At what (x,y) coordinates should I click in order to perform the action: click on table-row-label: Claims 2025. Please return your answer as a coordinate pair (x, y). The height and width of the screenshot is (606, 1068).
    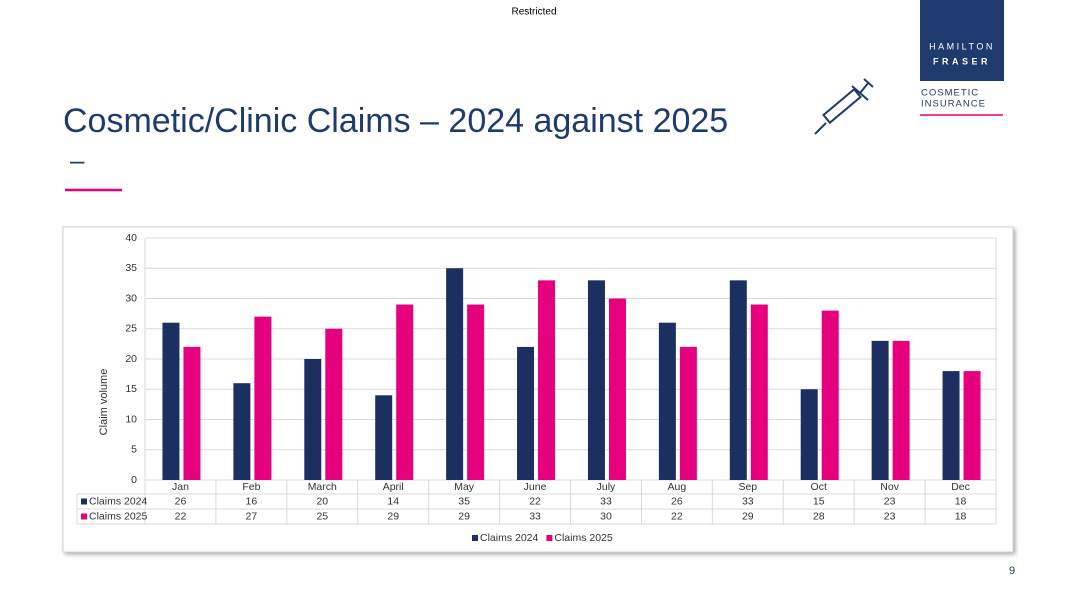
    Looking at the image, I should click on (118, 516).